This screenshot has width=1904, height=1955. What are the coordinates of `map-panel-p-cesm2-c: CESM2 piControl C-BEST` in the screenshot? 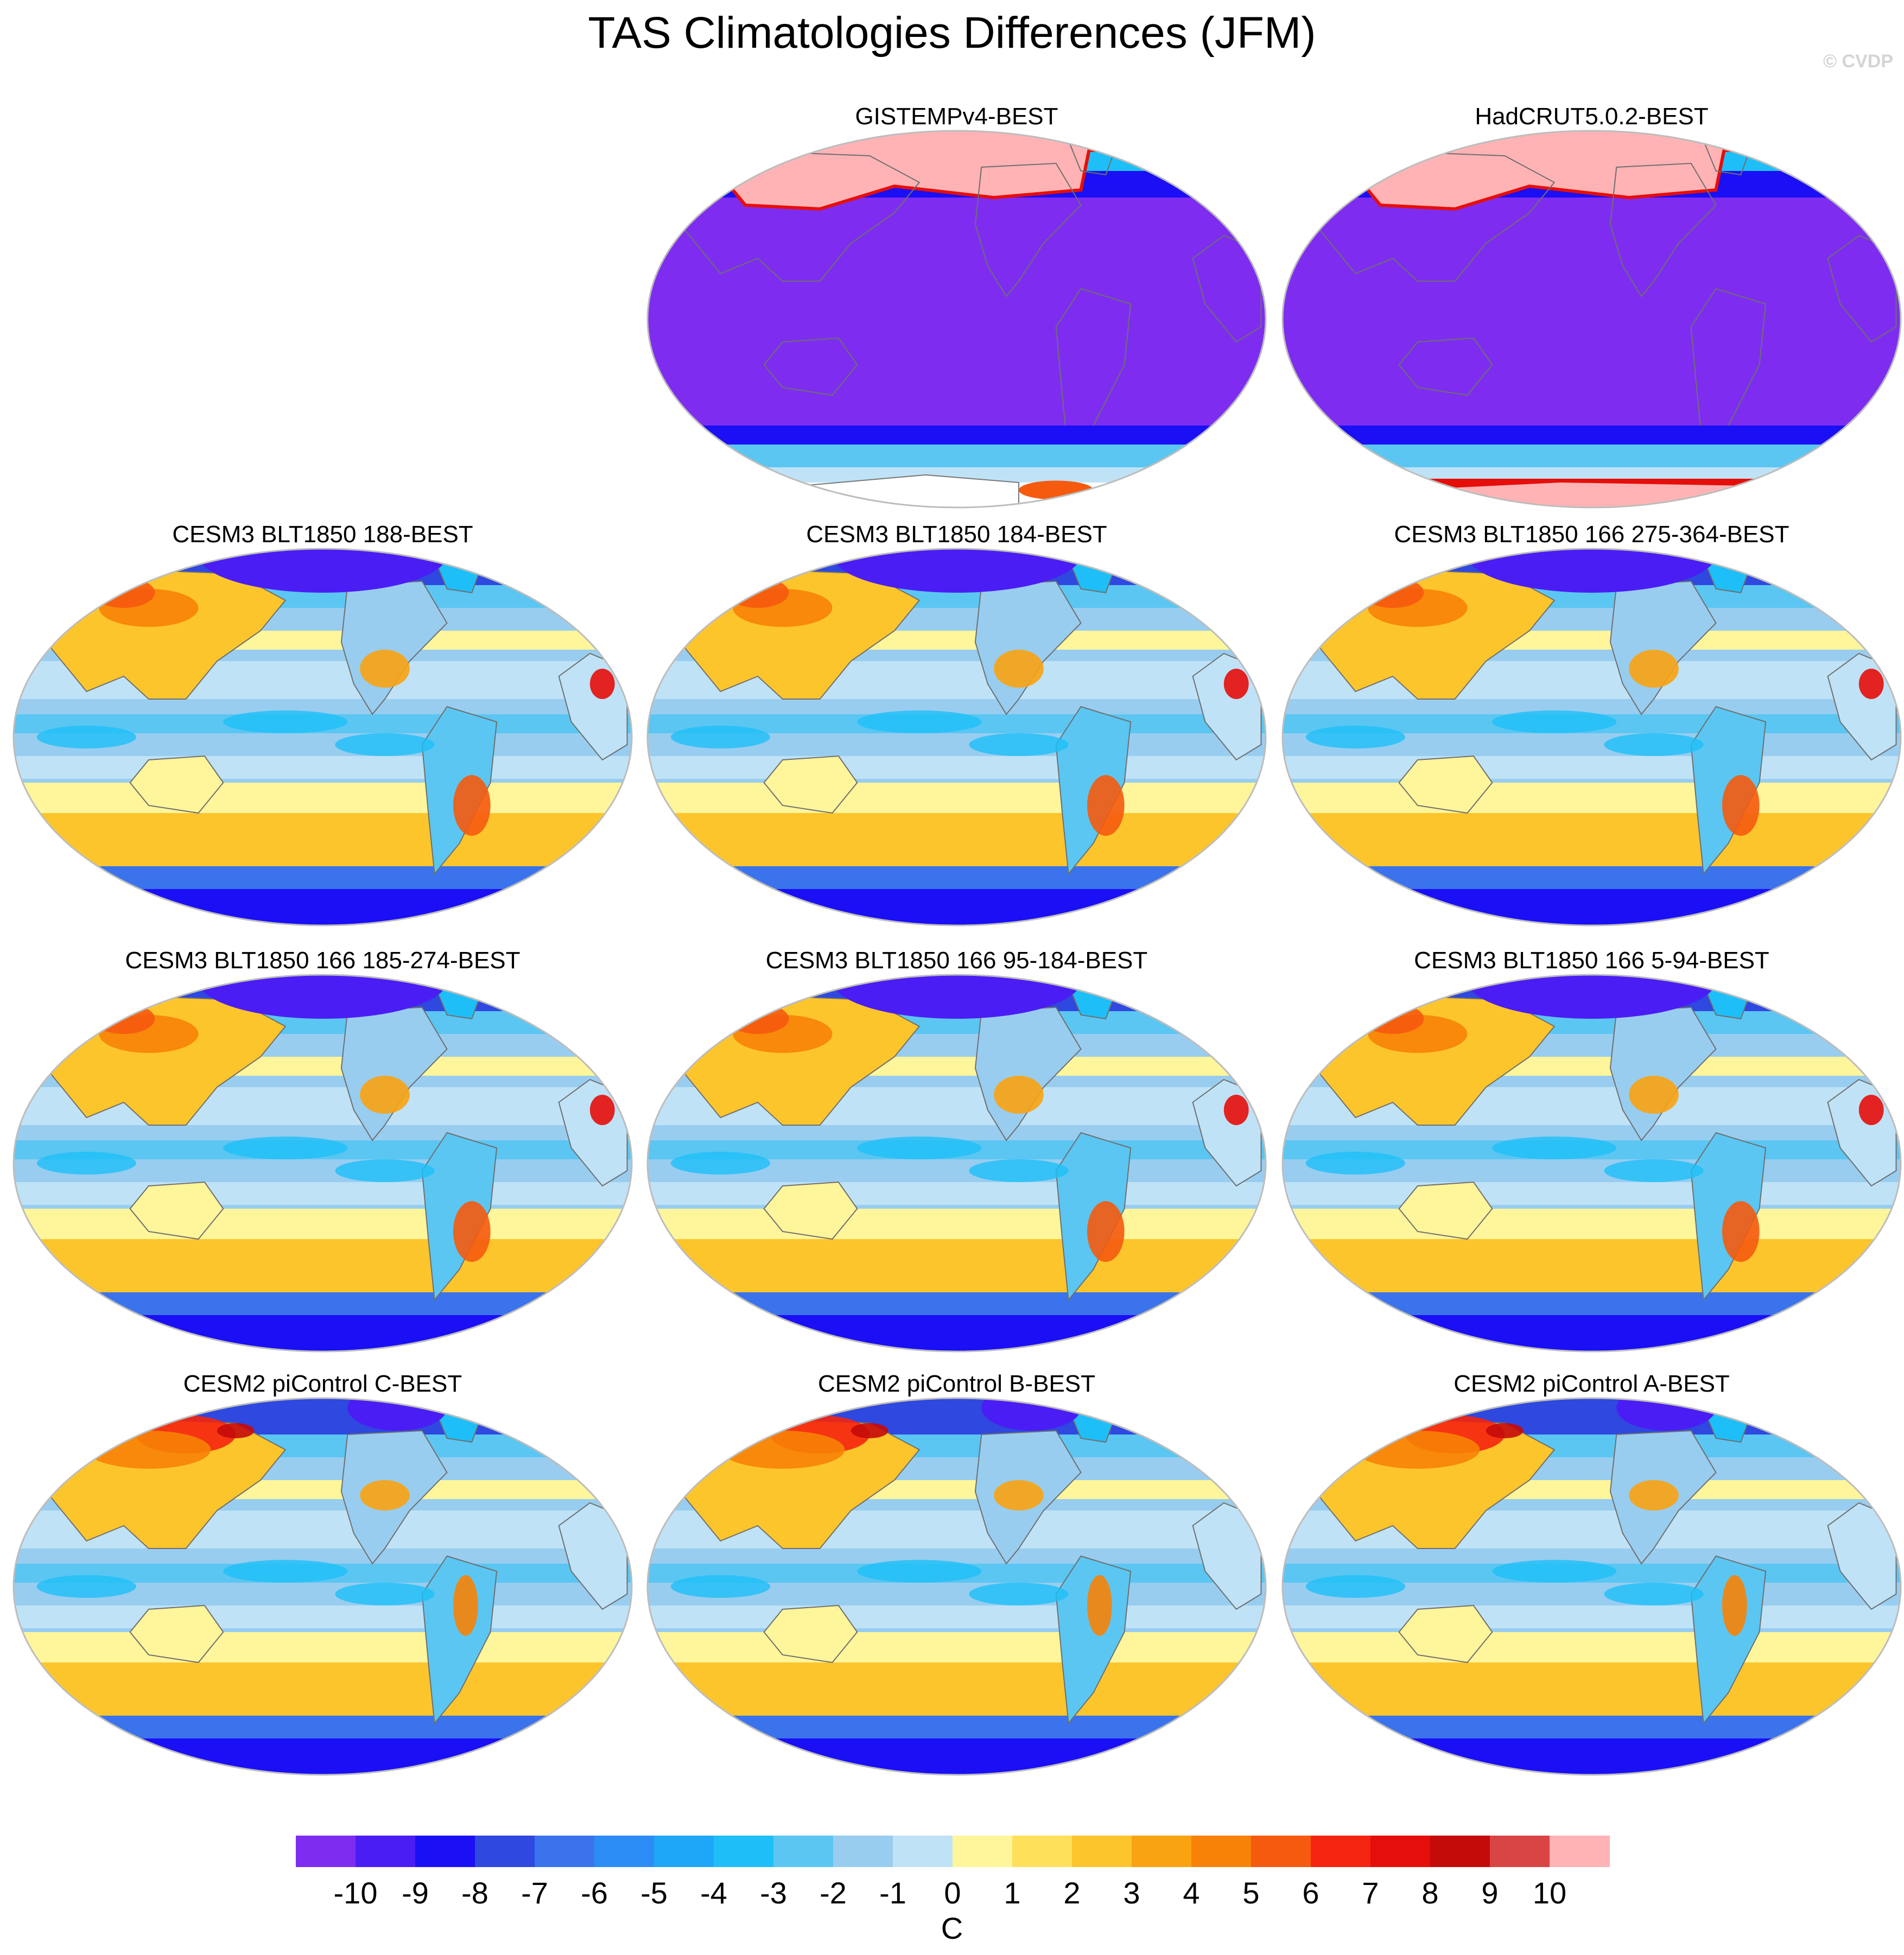 It's located at (322, 1576).